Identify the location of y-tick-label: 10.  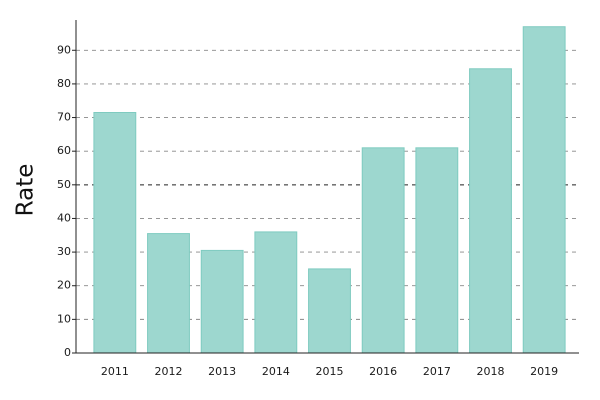
(64, 318).